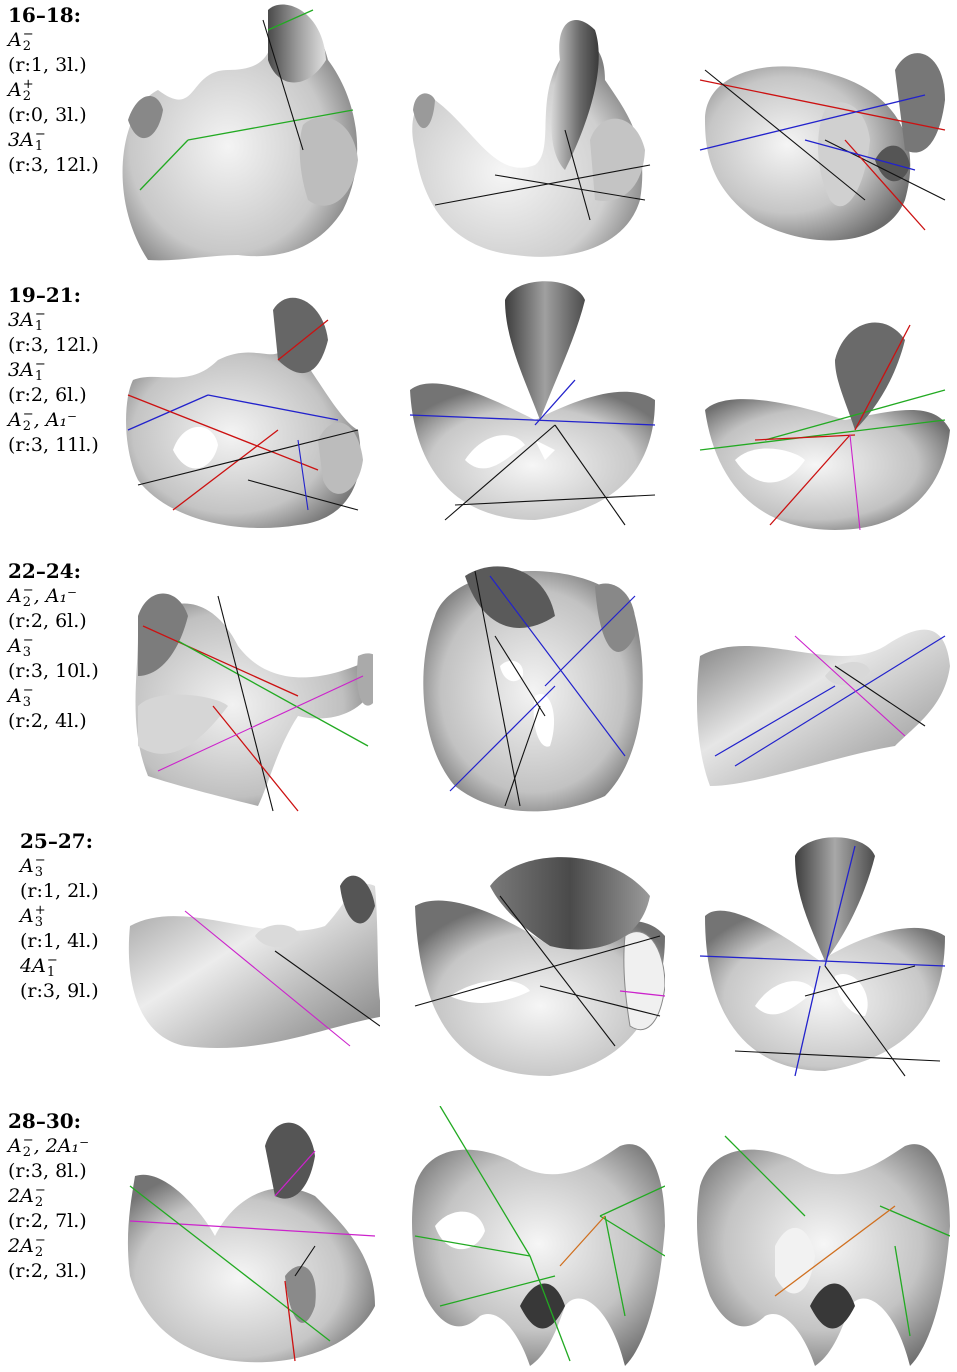  What do you see at coordinates (45, 571) in the screenshot?
I see `row-3-title: 22–24:` at bounding box center [45, 571].